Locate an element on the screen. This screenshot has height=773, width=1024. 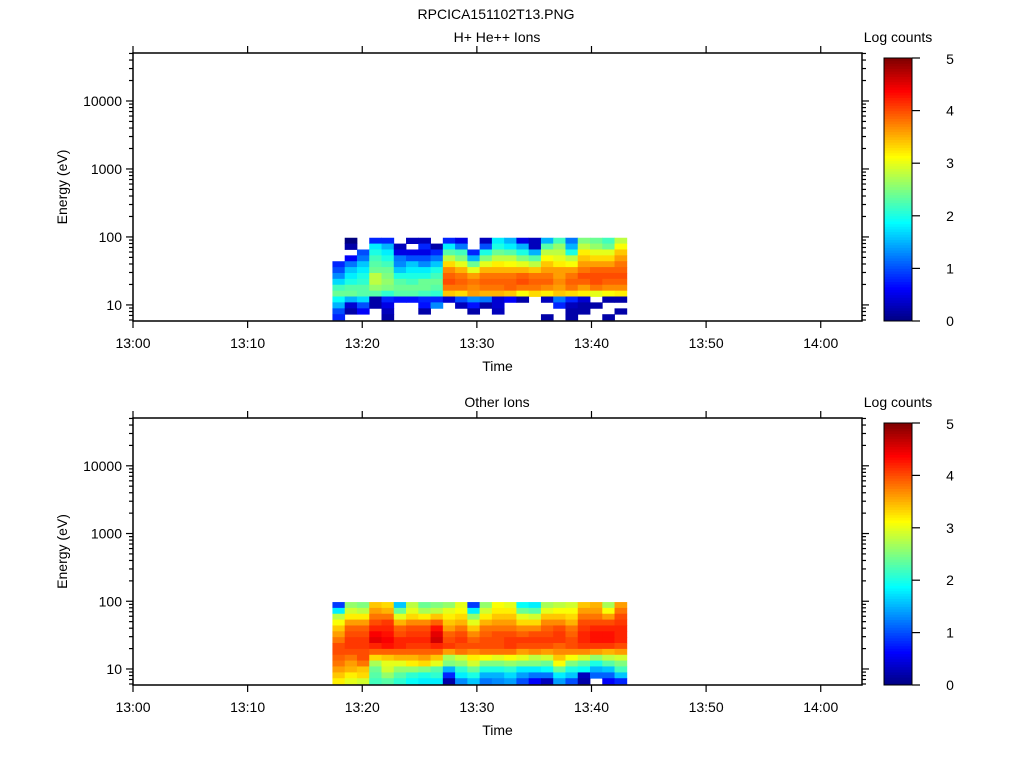
x-tick-label: 13:40 is located at coordinates (591, 707).